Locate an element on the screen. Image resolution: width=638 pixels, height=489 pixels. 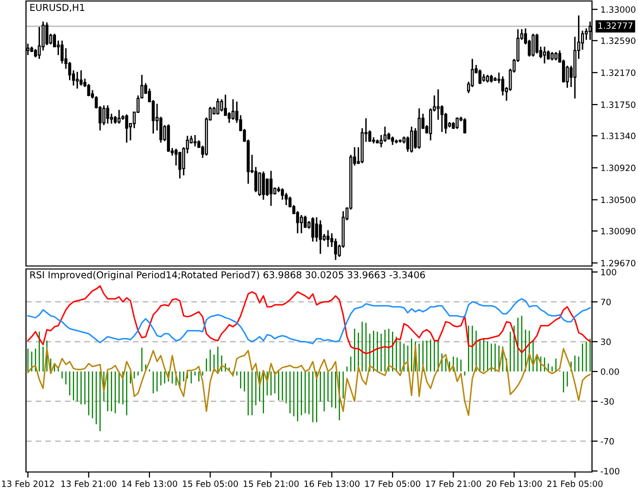
chart-title: RSI Improved(Original Period14;Rotated Period7) 63.9868 30.0205 33.9663 -3.3406 is located at coordinates (227, 275).